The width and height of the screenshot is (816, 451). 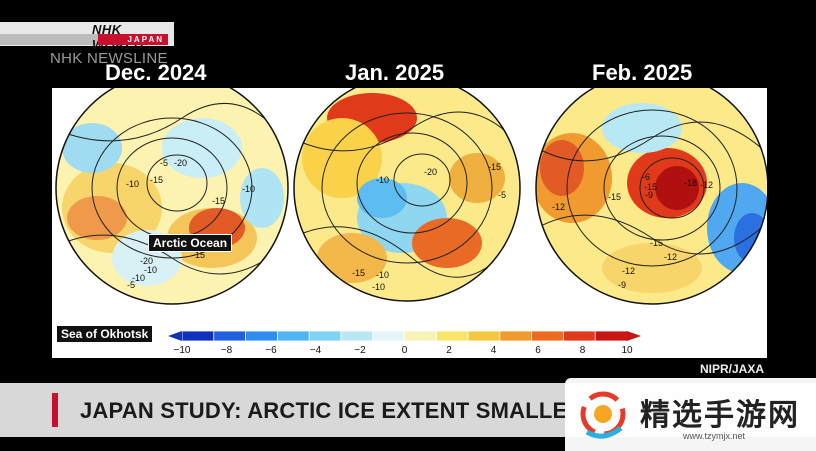 I want to click on colorbar-tick-label: 6, so click(x=538, y=350).